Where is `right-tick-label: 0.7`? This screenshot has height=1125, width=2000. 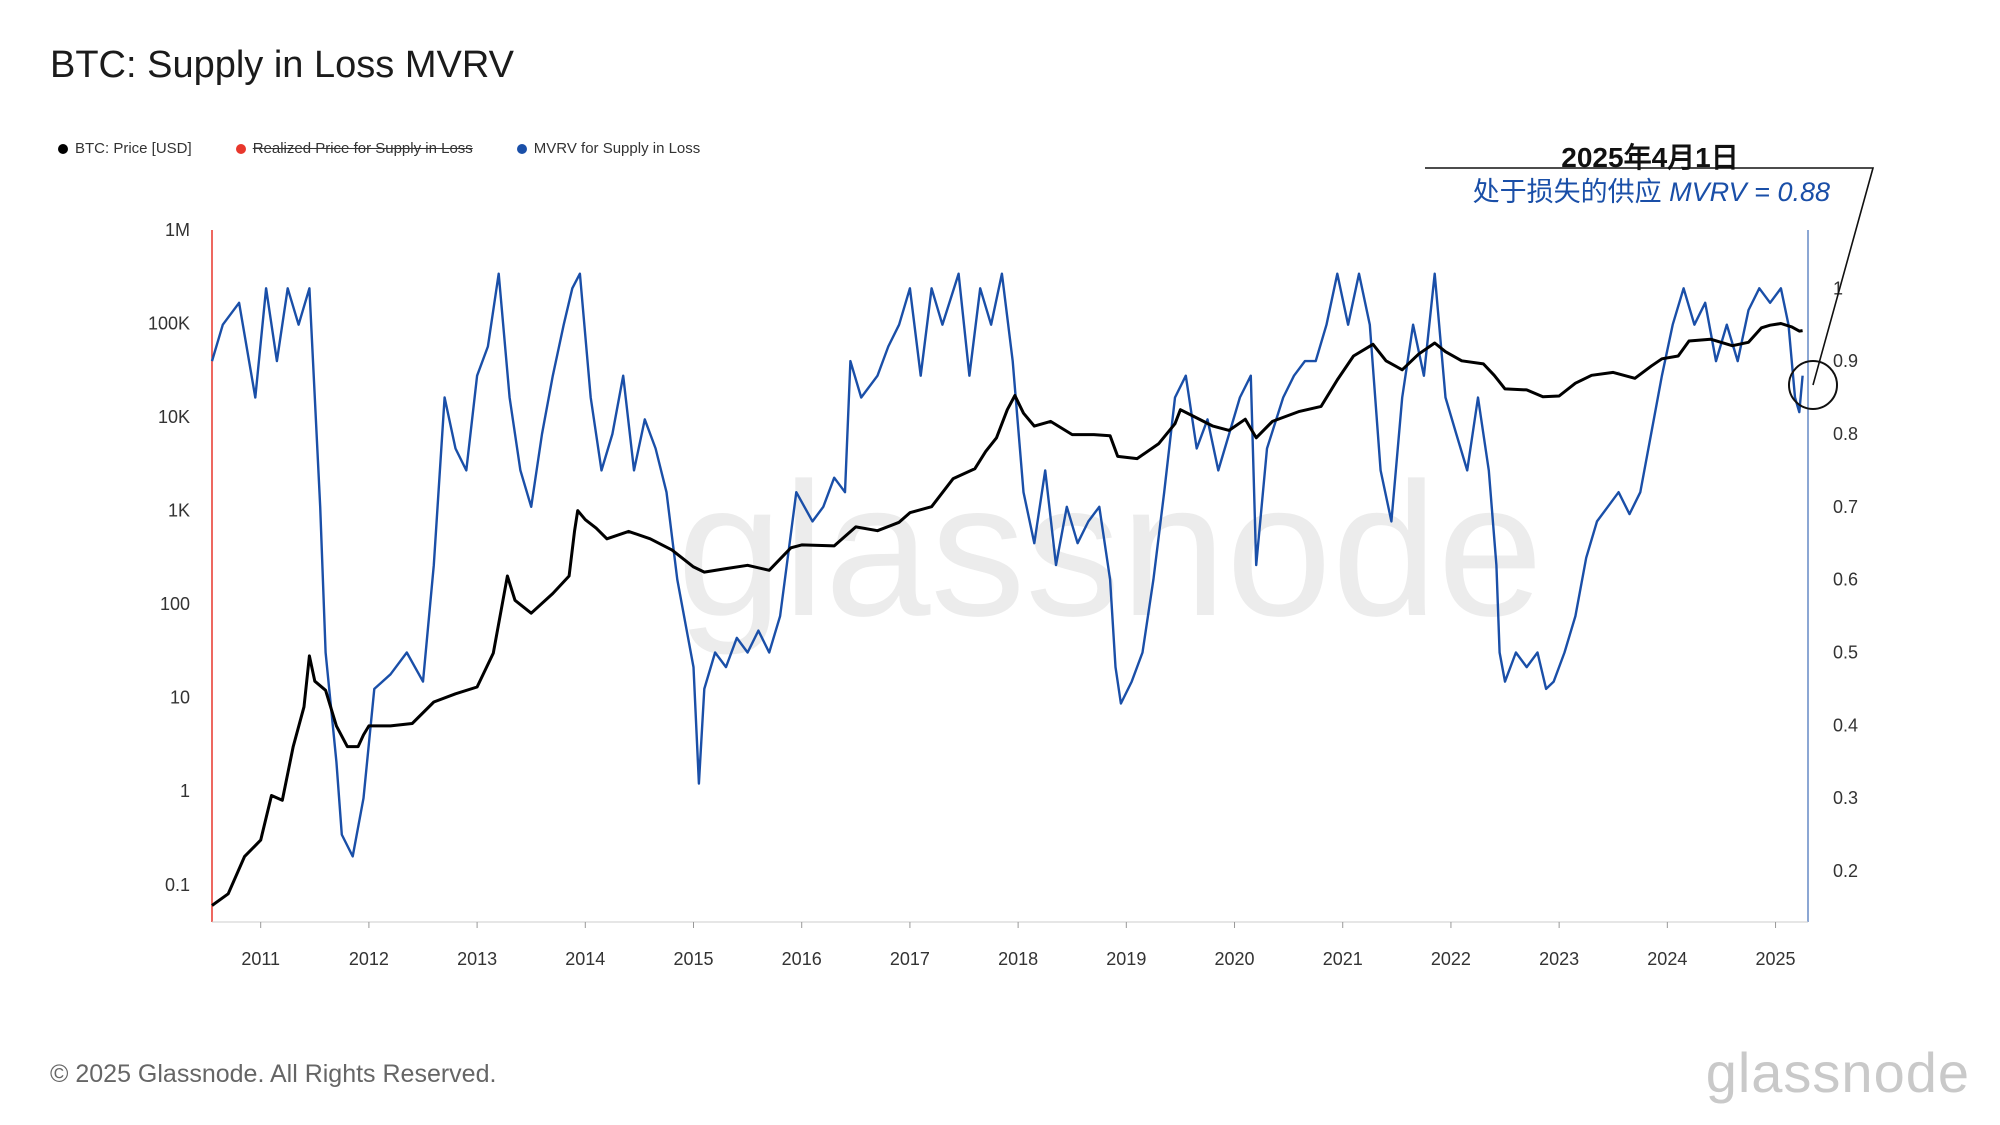 right-tick-label: 0.7 is located at coordinates (1845, 507).